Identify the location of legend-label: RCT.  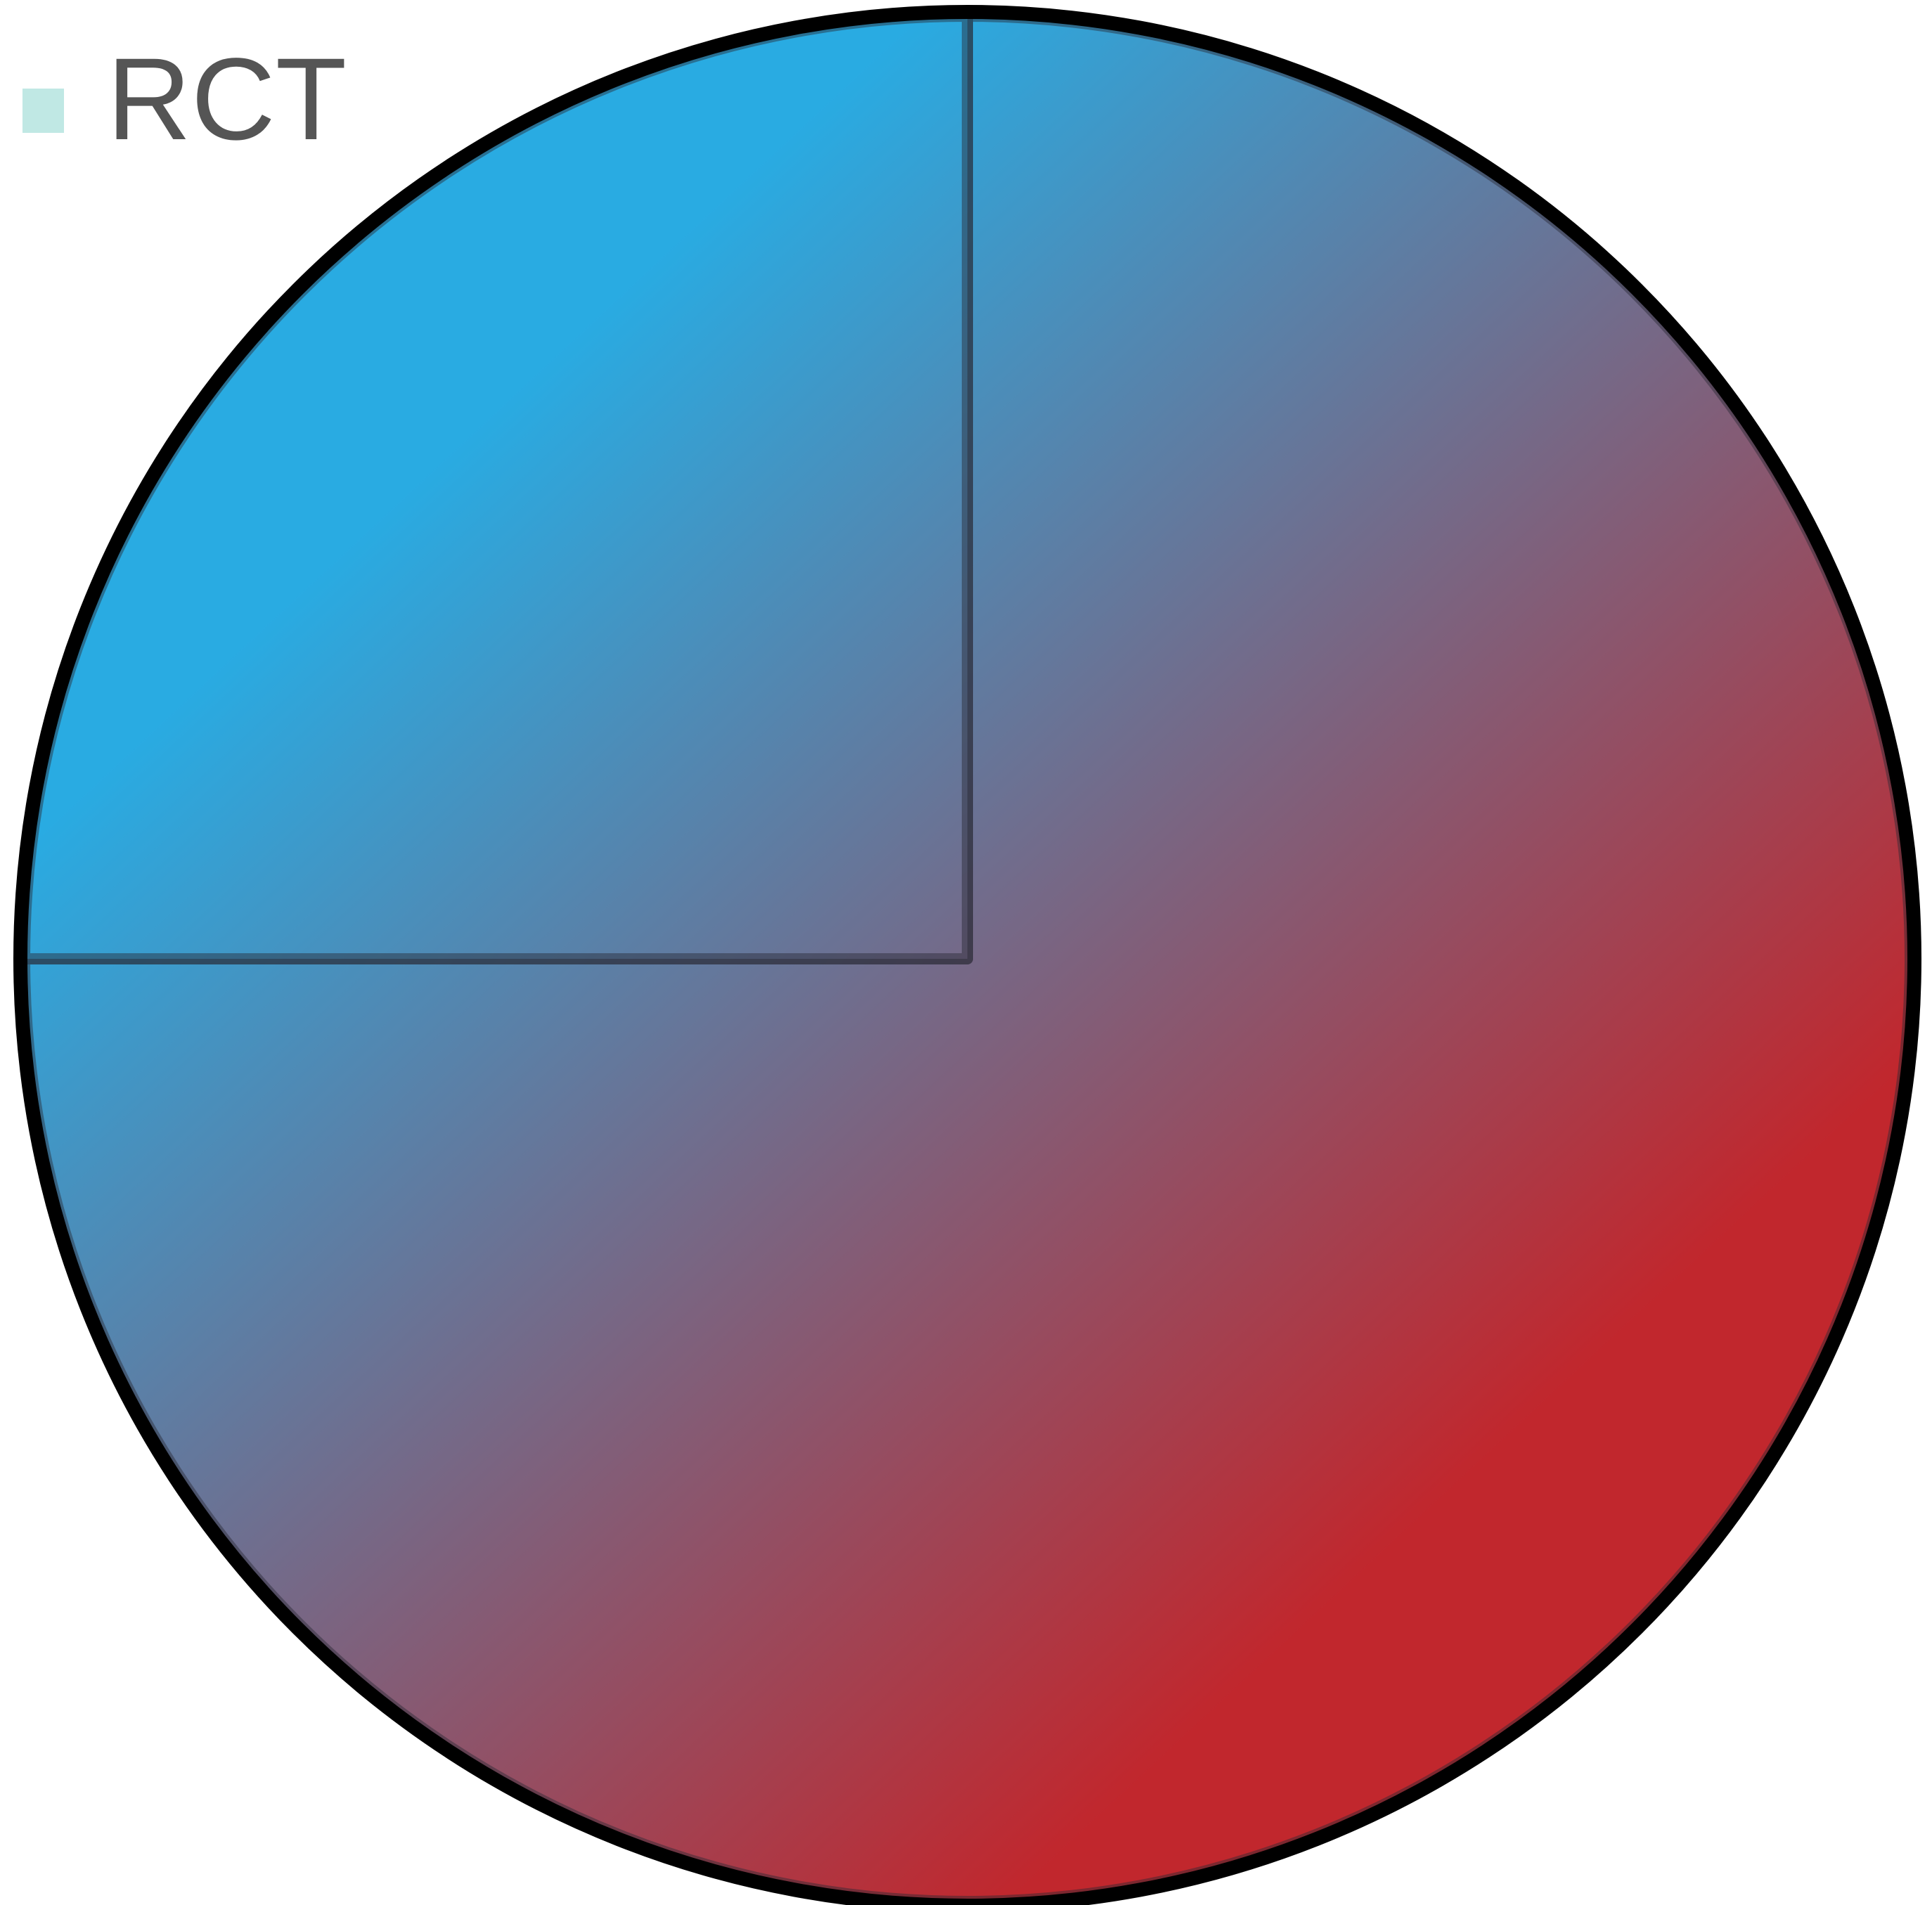
(227, 99).